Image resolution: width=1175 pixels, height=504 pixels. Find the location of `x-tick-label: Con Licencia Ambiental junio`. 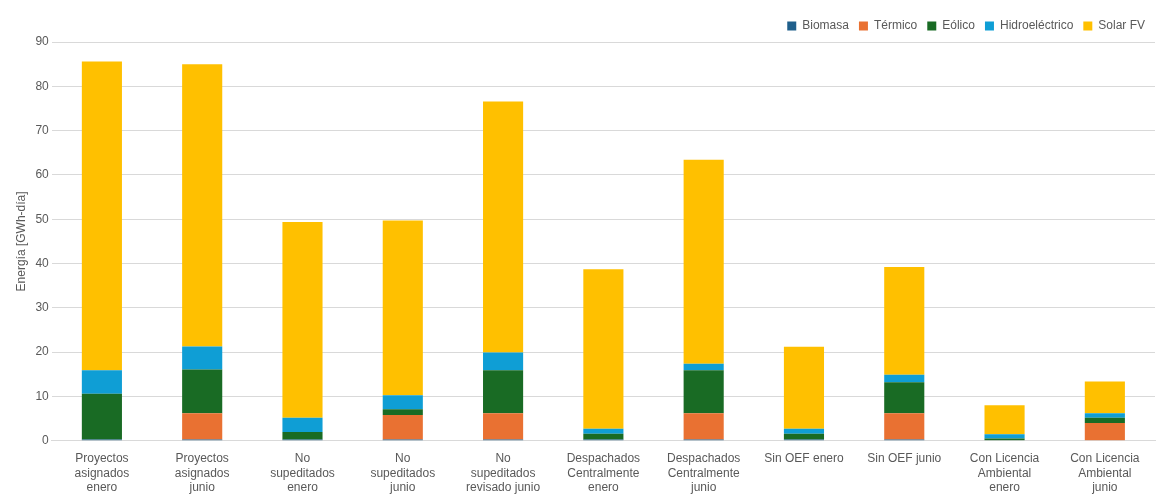

x-tick-label: Con Licencia Ambiental junio is located at coordinates (1105, 473).